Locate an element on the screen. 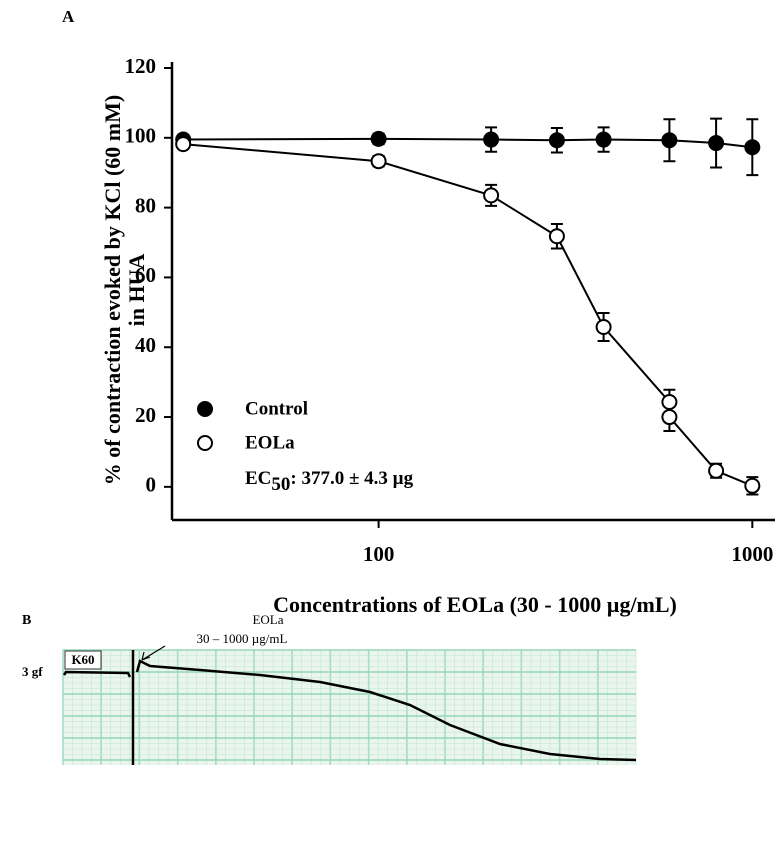 This screenshot has height=865, width=781. marker-label: K60 is located at coordinates (82, 659).